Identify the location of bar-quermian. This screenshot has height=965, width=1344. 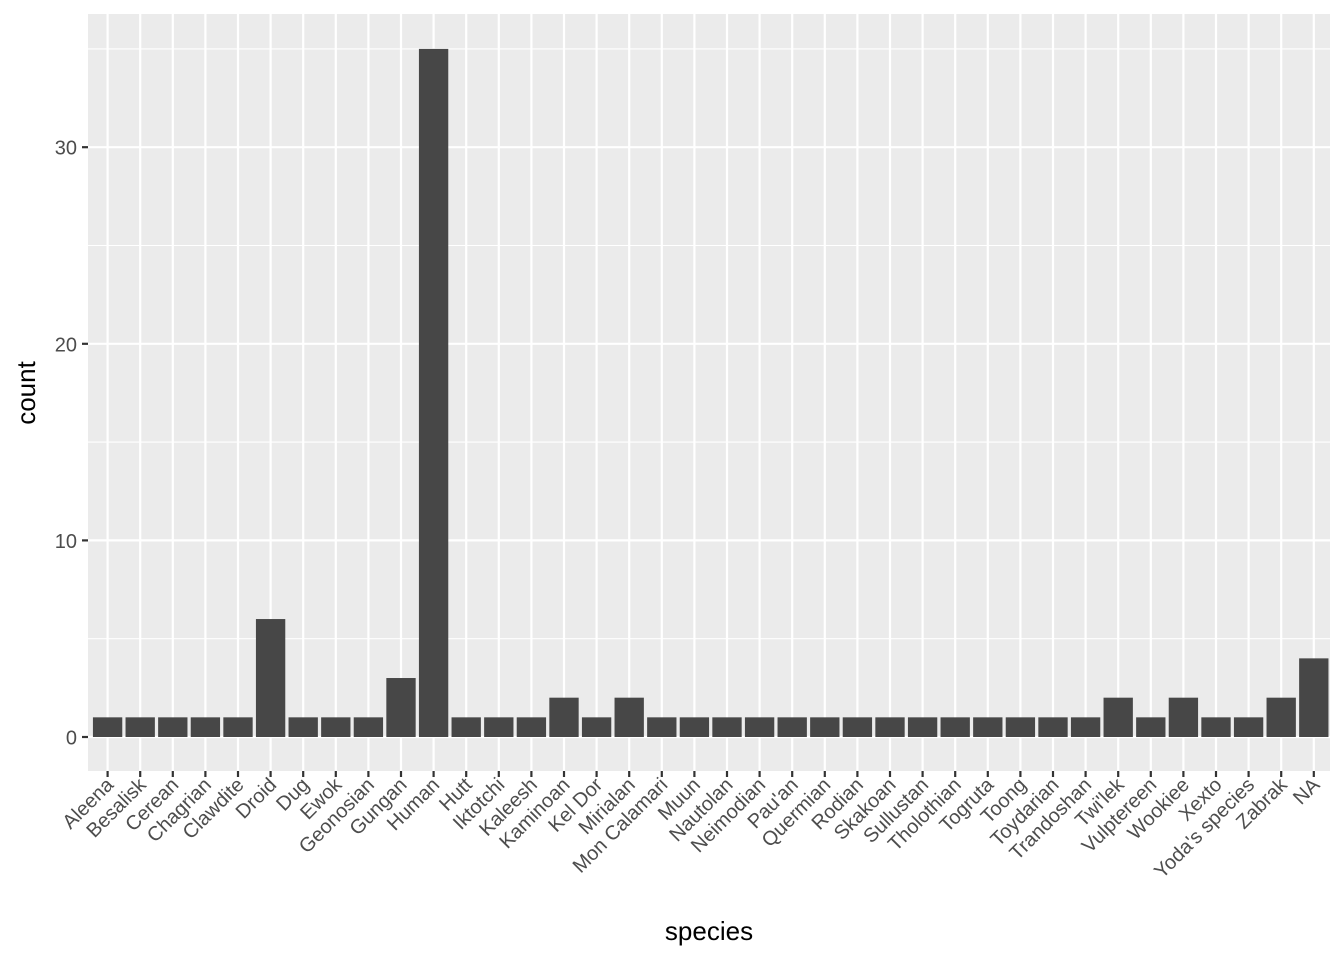
(825, 727).